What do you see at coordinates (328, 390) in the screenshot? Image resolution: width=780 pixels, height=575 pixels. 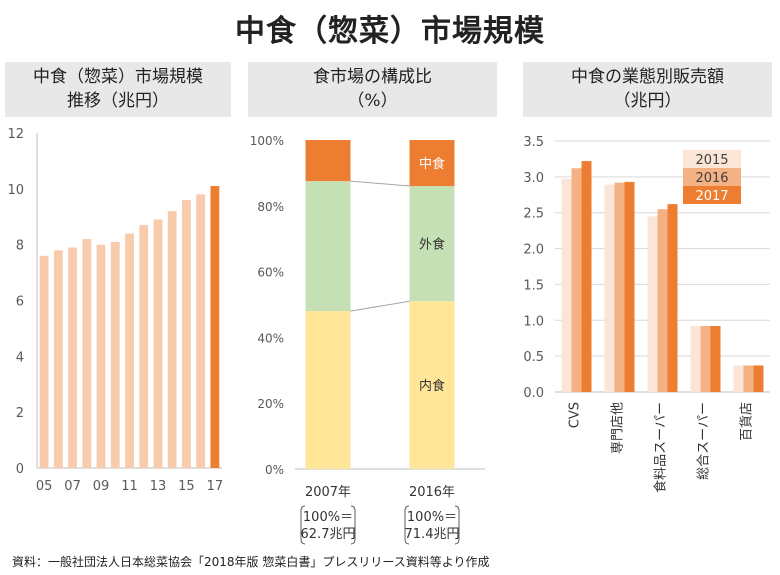 I see `segment-内食-2007年` at bounding box center [328, 390].